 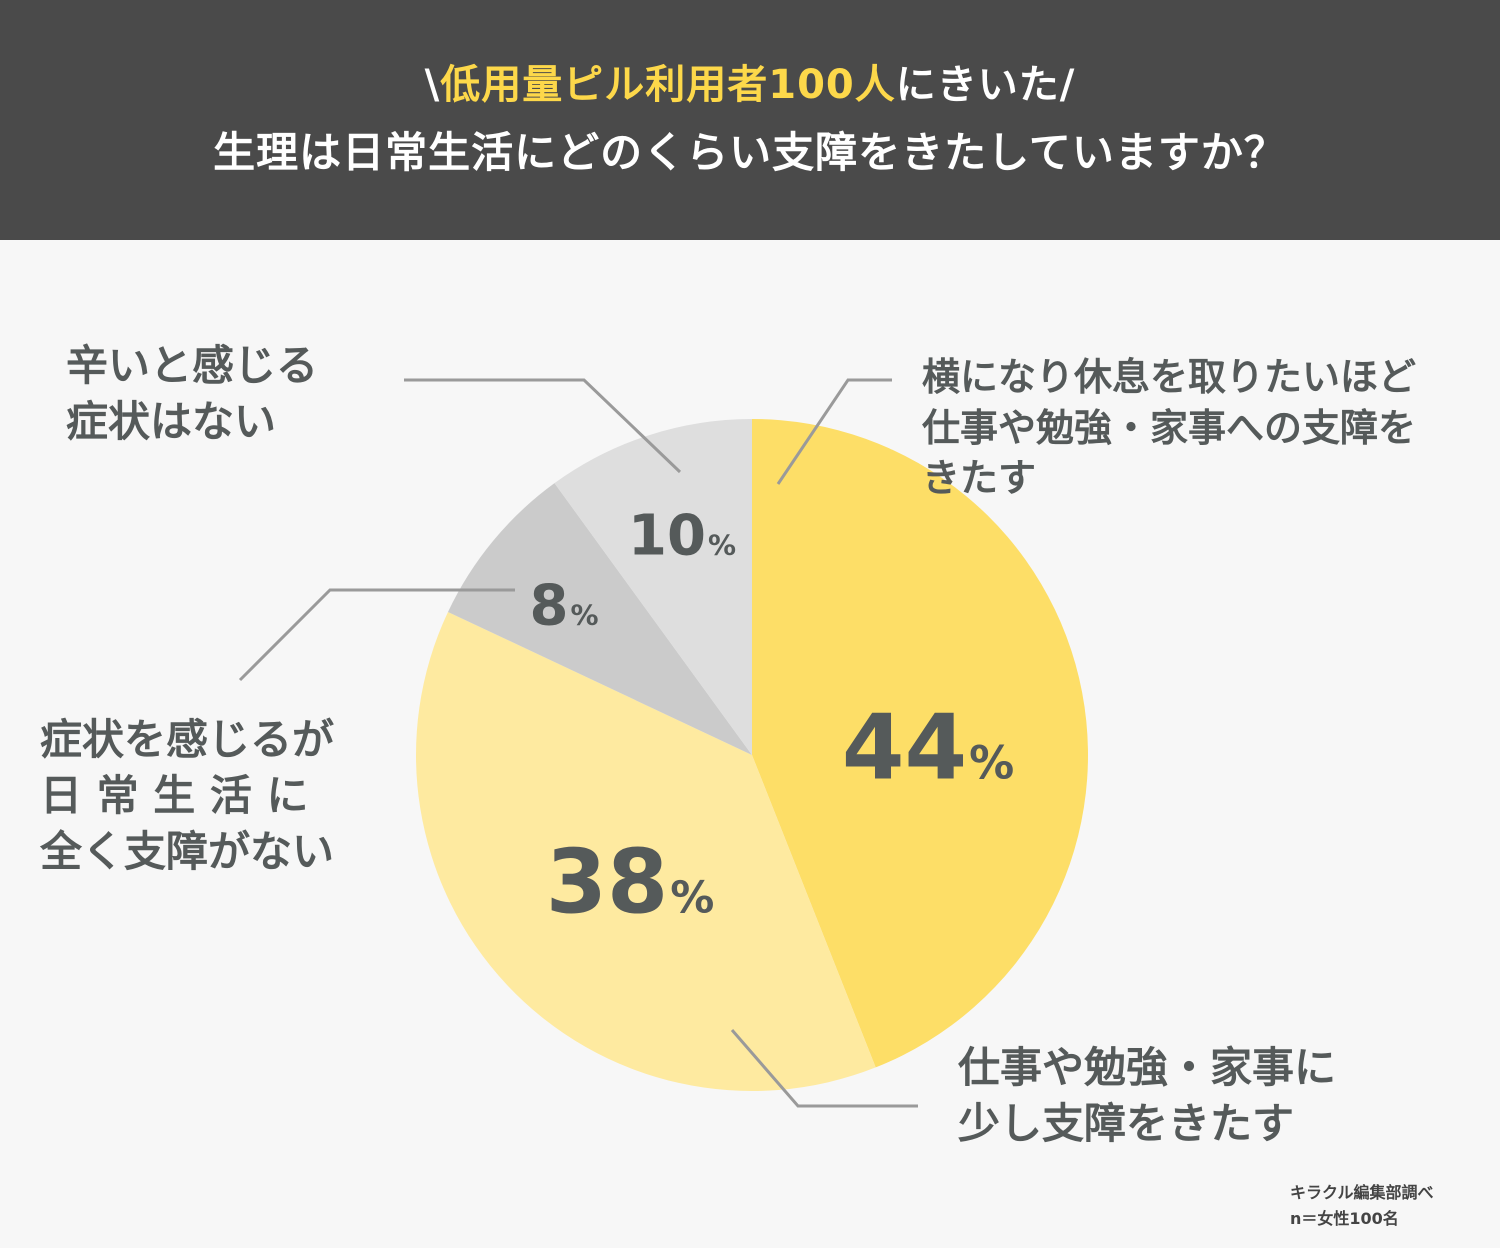 I want to click on header-highlight: 低用量ピル利用者100人, so click(x=668, y=85).